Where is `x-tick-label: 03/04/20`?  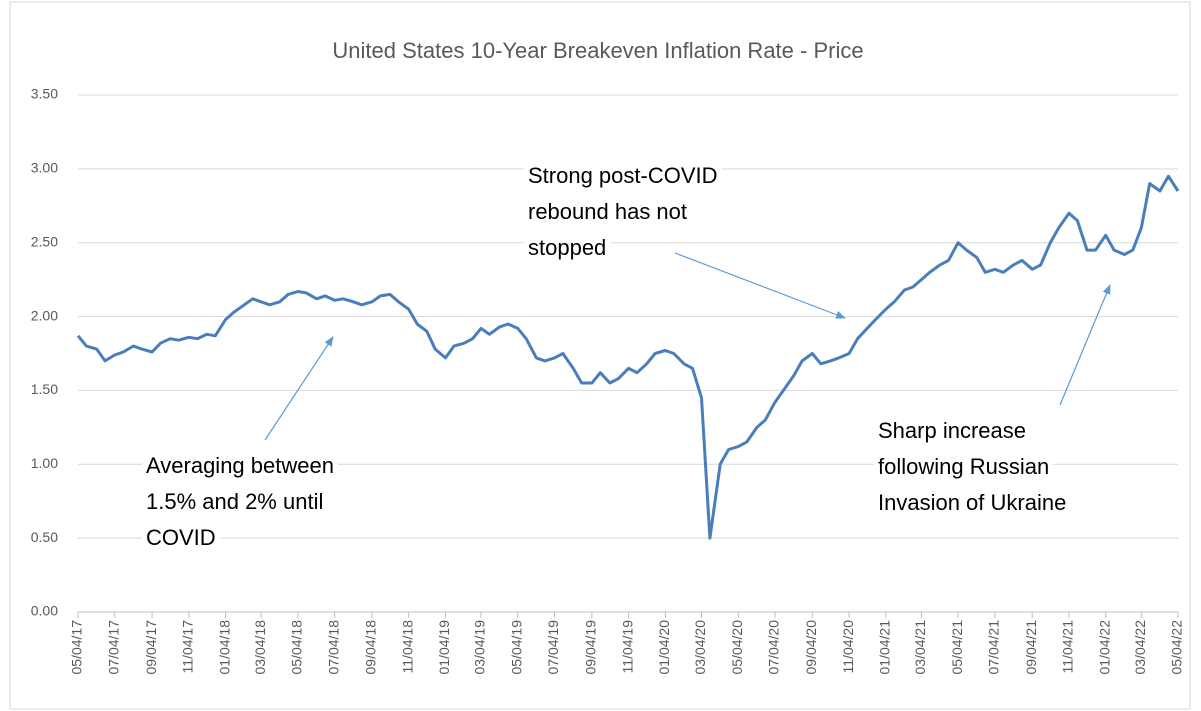 x-tick-label: 03/04/20 is located at coordinates (700, 647).